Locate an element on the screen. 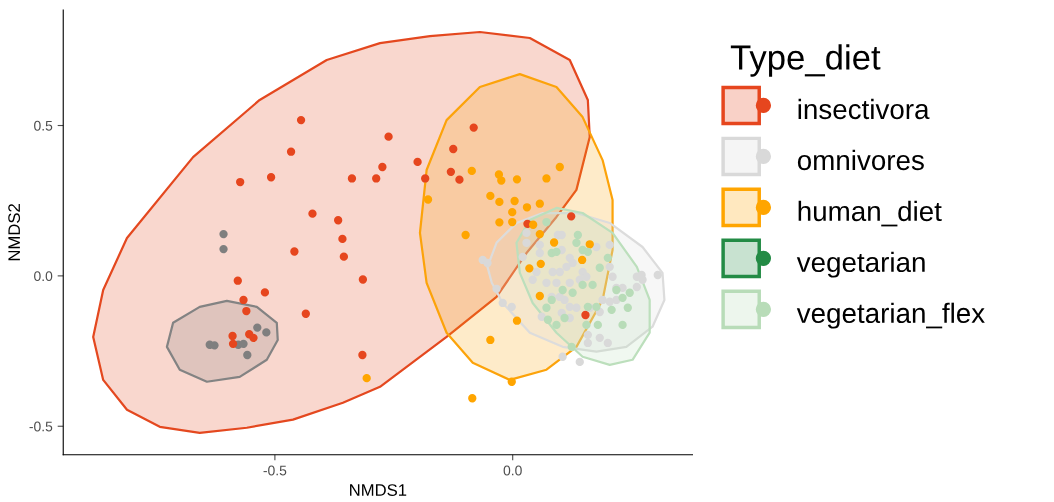 This screenshot has width=1054, height=502. x-axis-title: NMDS1 is located at coordinates (378, 490).